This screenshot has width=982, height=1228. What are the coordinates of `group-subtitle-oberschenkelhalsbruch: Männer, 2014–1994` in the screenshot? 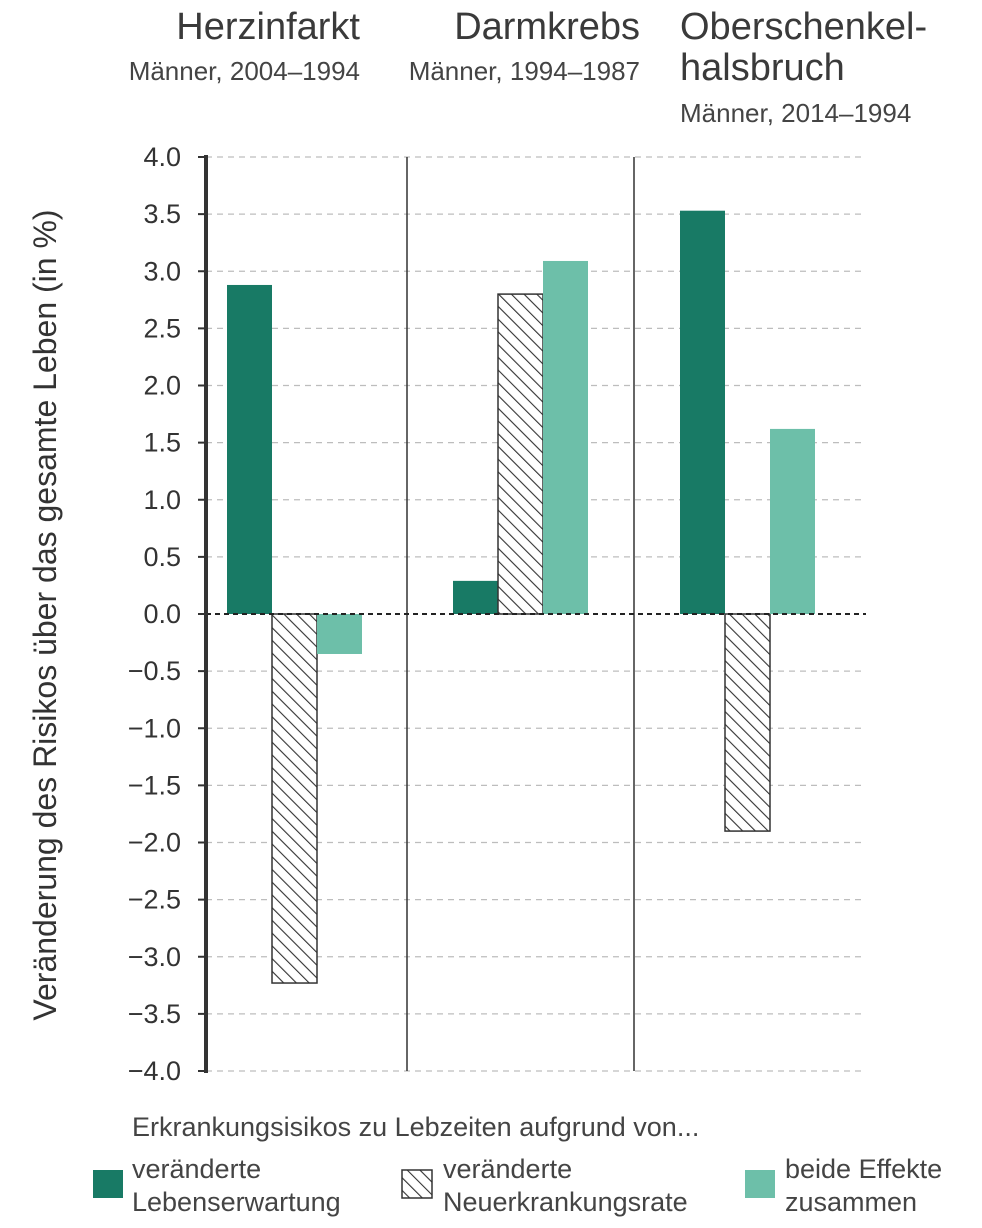 It's located at (795, 113).